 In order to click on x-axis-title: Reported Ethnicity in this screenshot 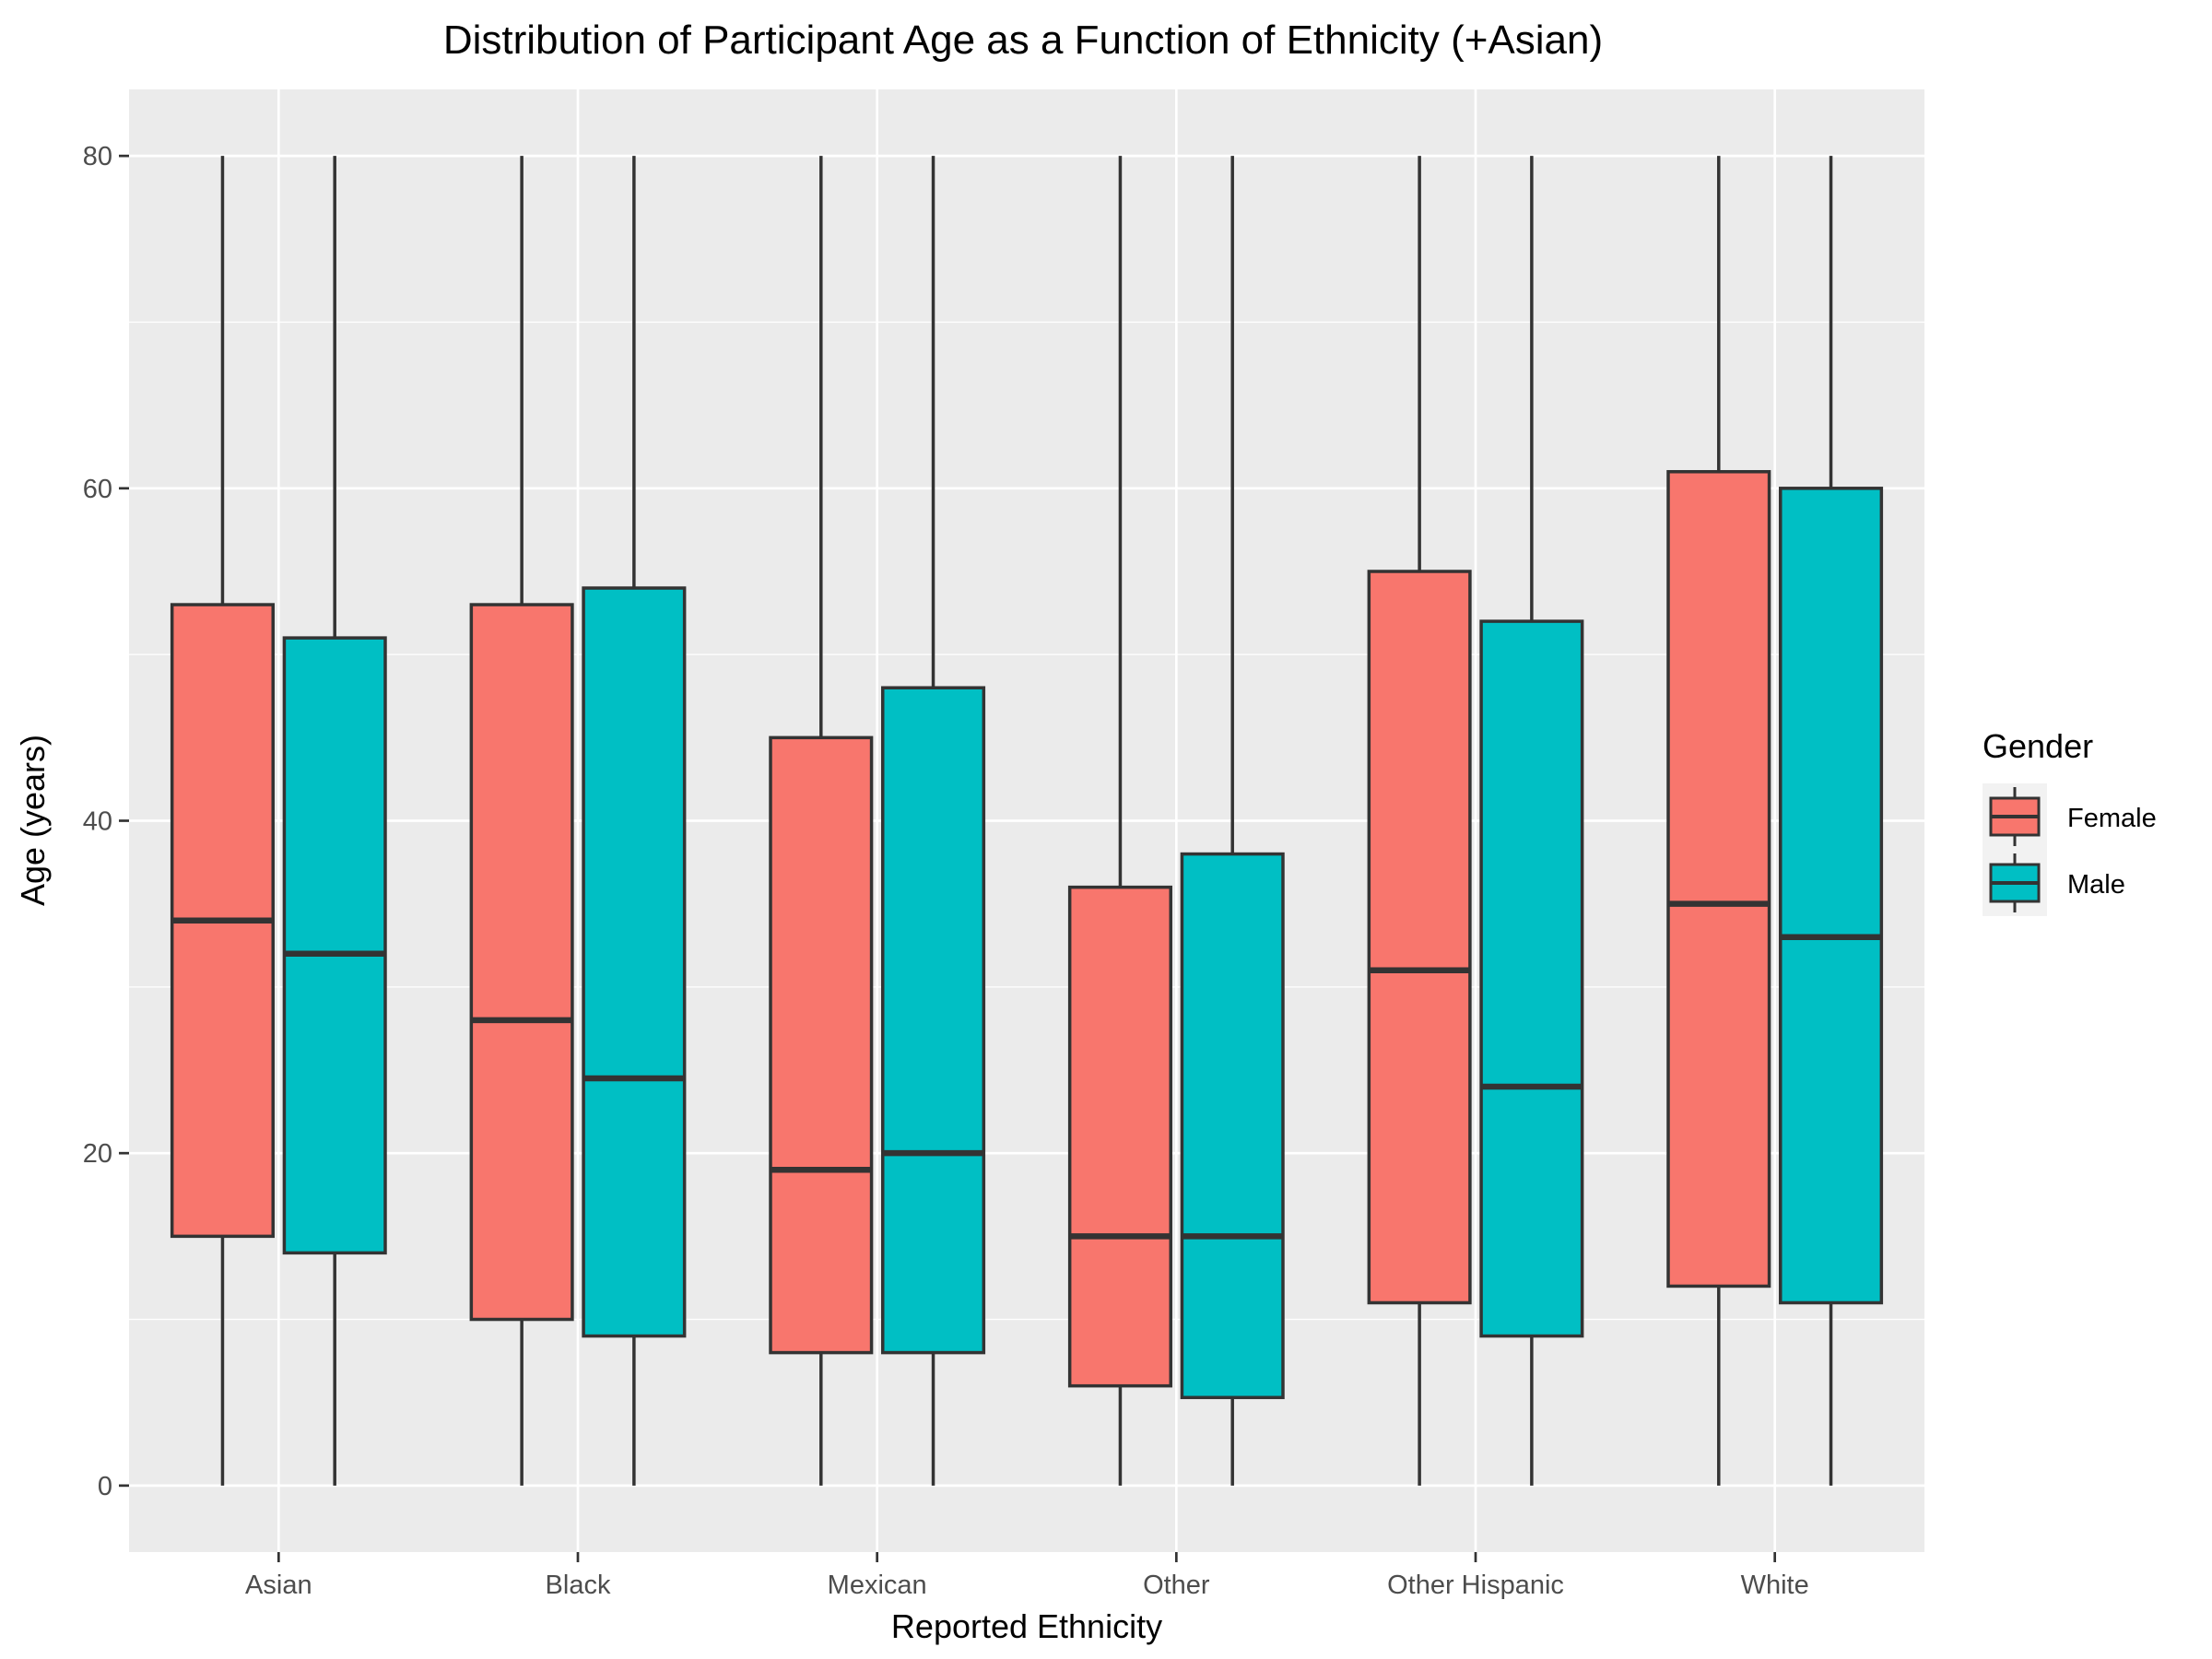, I will do `click(1026, 1626)`.